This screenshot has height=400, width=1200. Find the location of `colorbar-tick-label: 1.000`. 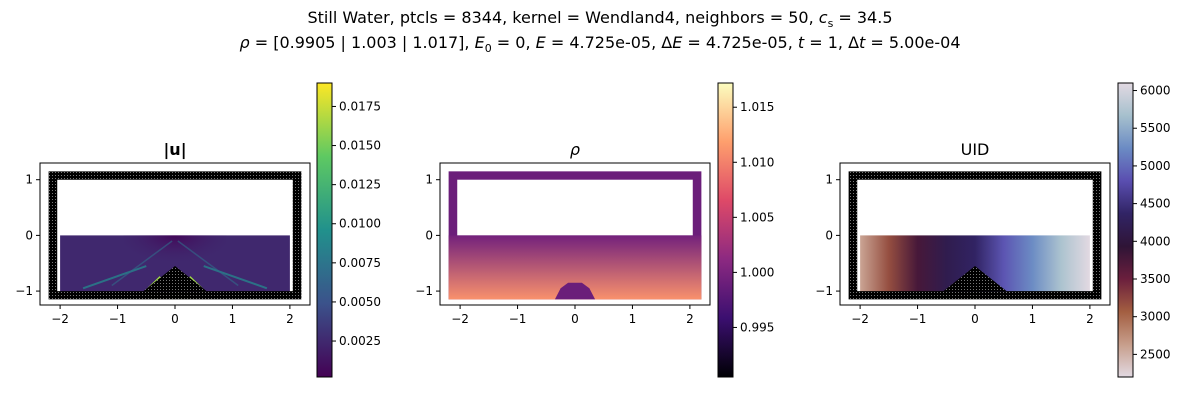

colorbar-tick-label: 1.000 is located at coordinates (757, 272).